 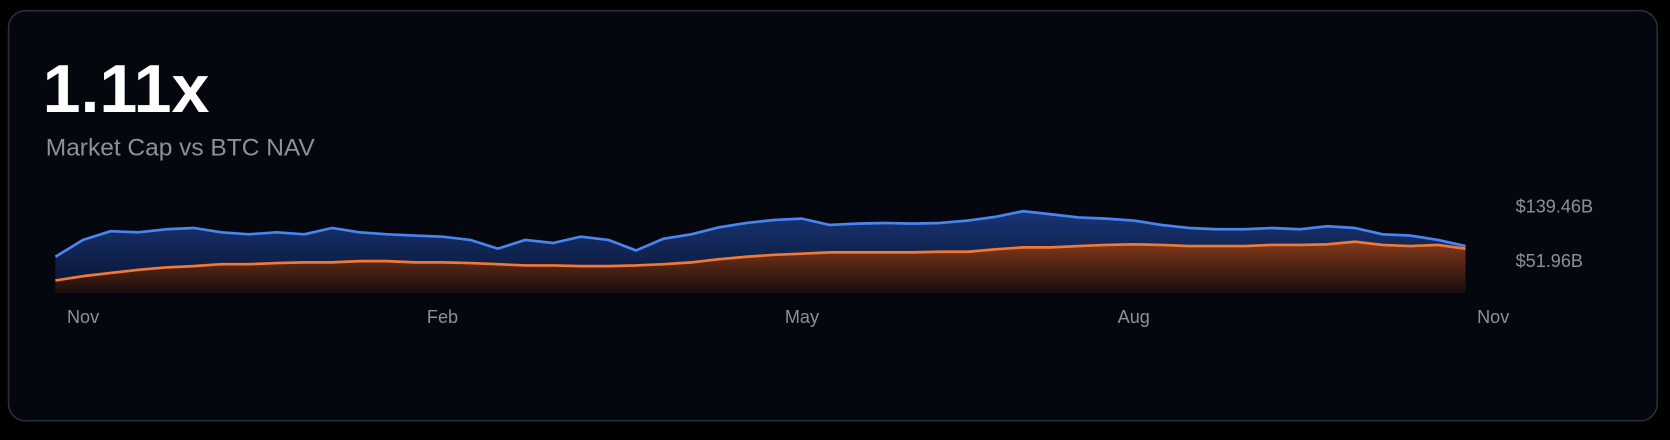 I want to click on x-tick-label: May, so click(x=802, y=317).